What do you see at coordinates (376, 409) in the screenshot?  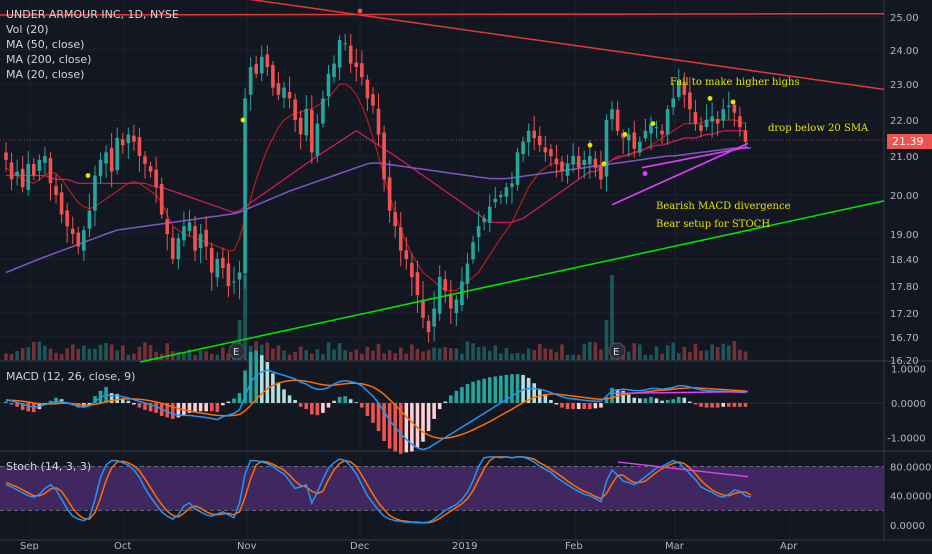 I see `macd-signal-line` at bounding box center [376, 409].